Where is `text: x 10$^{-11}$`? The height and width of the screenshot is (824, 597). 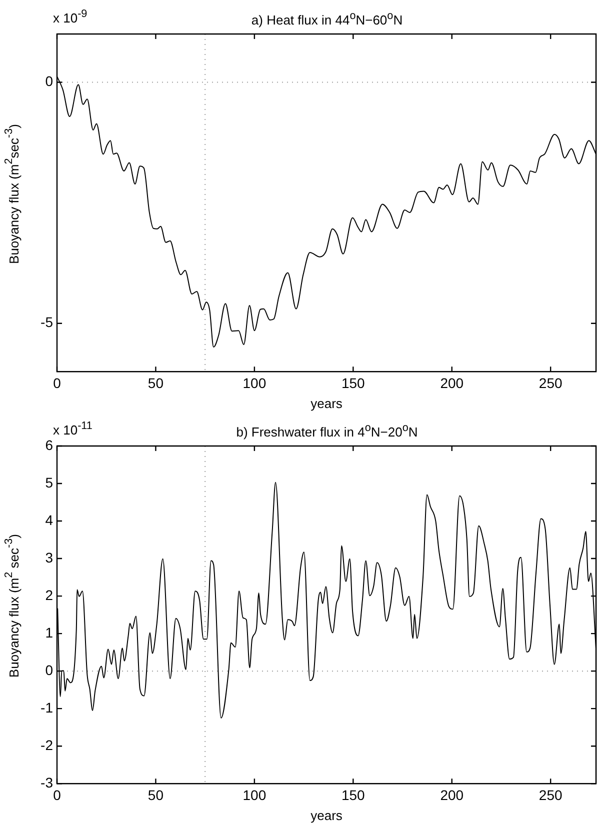 text: x 10$^{-11}$ is located at coordinates (72, 428).